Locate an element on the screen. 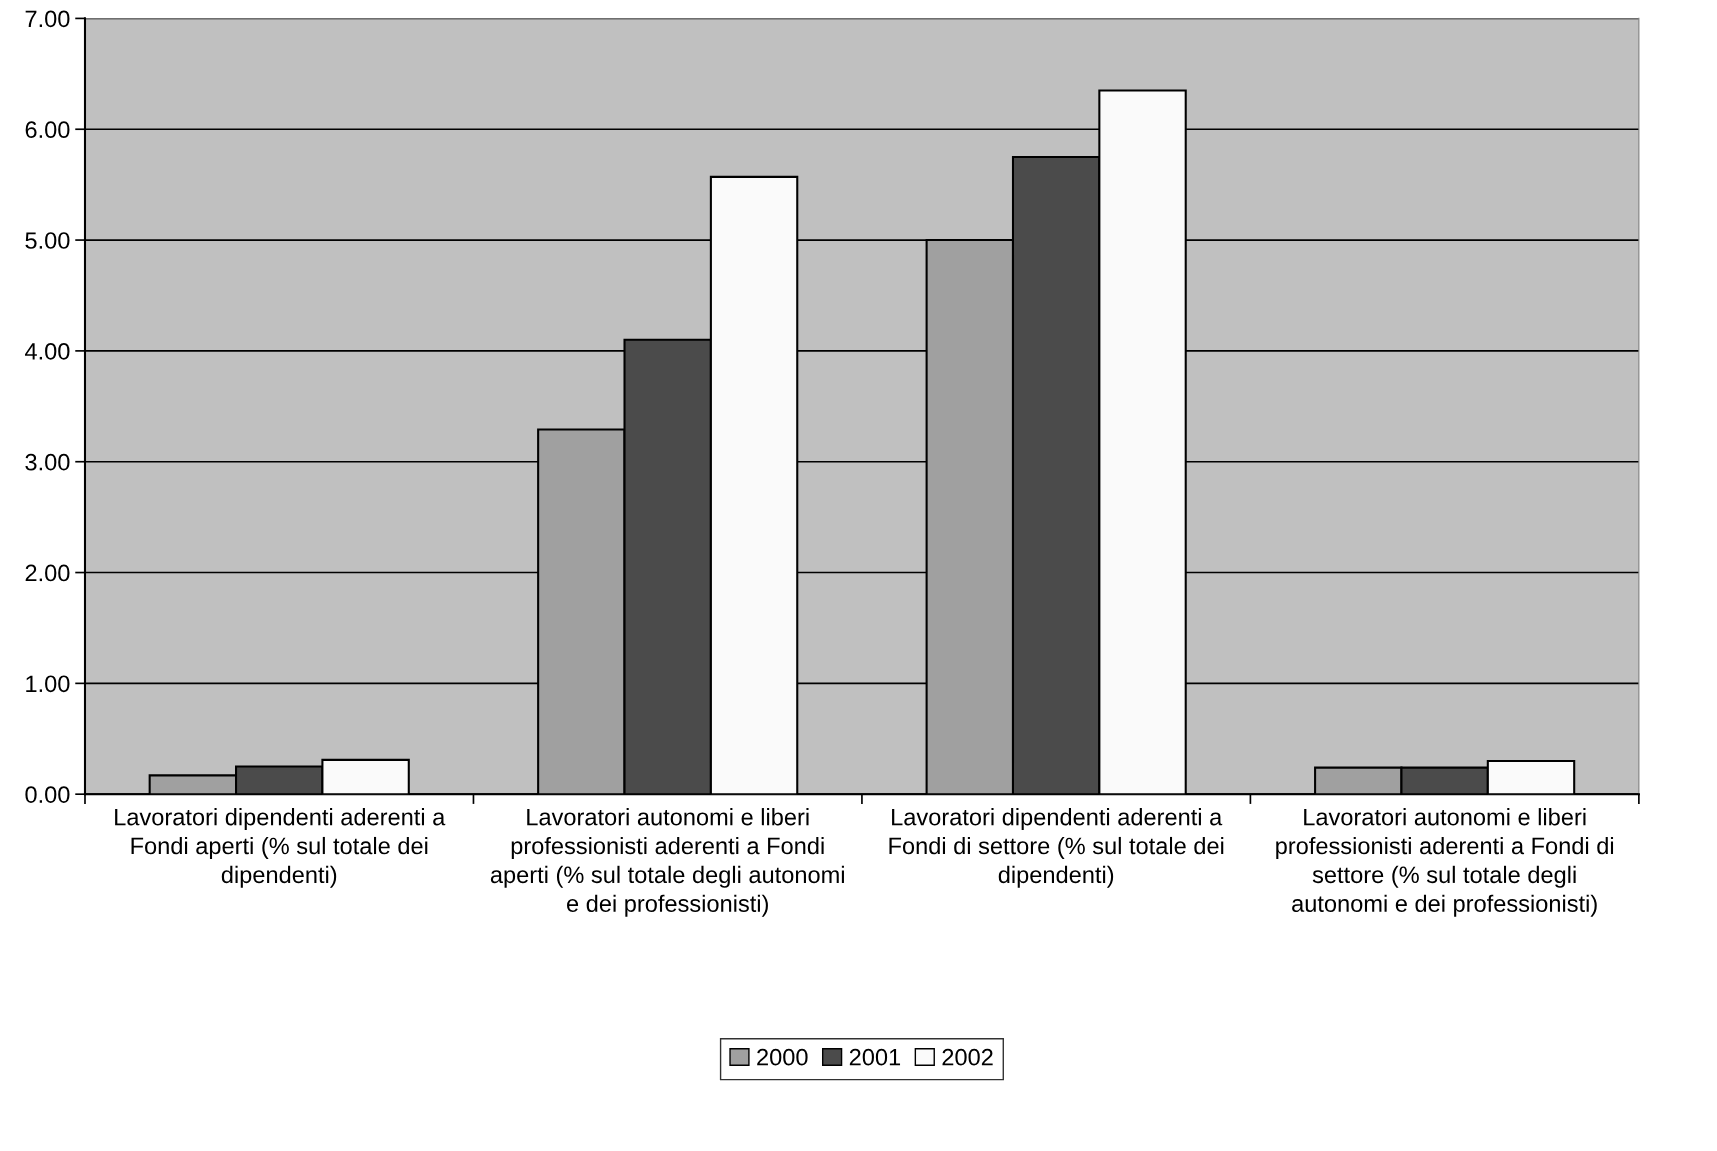 The image size is (1717, 1151). x-tick-label: Lavoratori autonomi e liberi professionisti aderenti a Fondi aperti (% sul totale degli autonomi e dei professionisti) is located at coordinates (667, 862).